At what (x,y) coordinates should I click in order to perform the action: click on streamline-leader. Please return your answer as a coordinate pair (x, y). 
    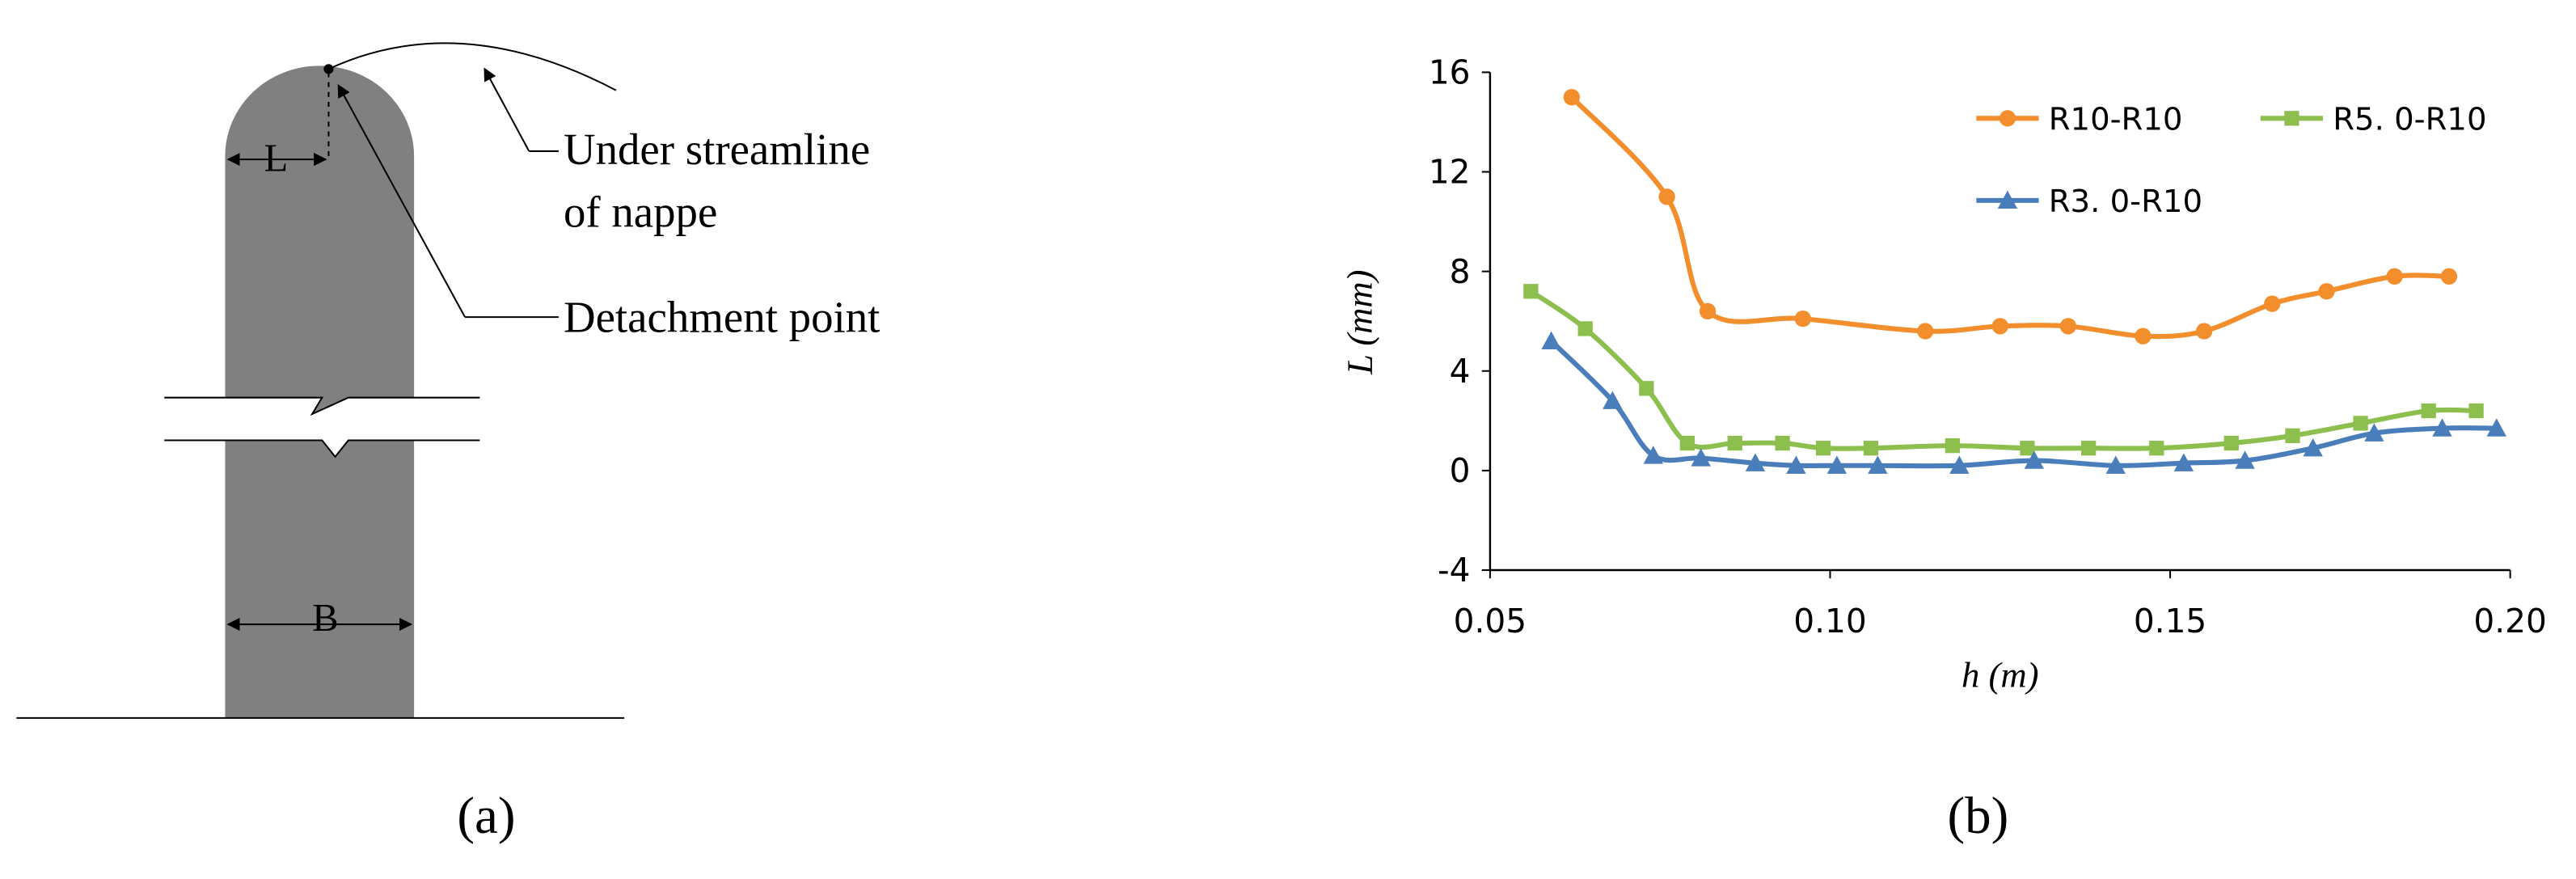
    Looking at the image, I should click on (507, 109).